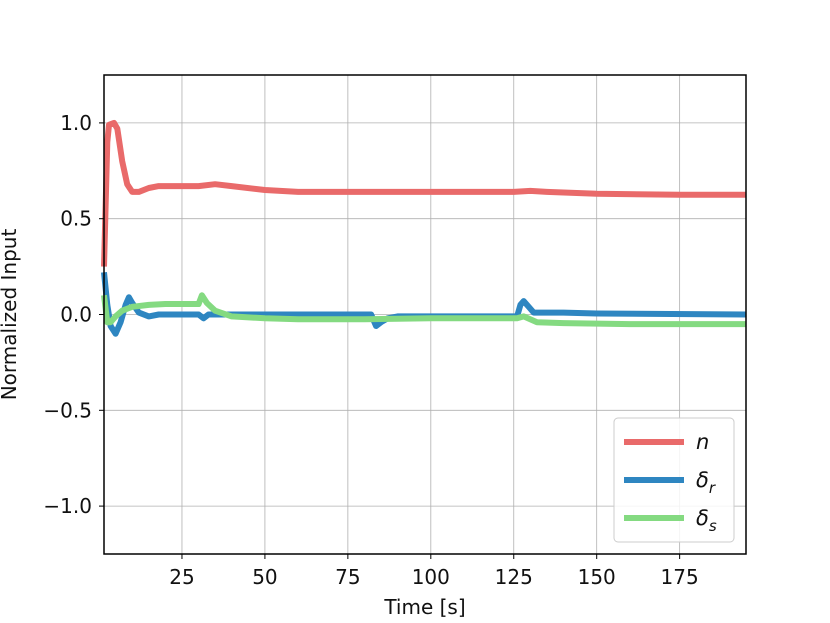 The width and height of the screenshot is (830, 623). I want to click on y-axis-ticks: 1.0 0.5 0.0 −0.5 −1.0, so click(73, 314).